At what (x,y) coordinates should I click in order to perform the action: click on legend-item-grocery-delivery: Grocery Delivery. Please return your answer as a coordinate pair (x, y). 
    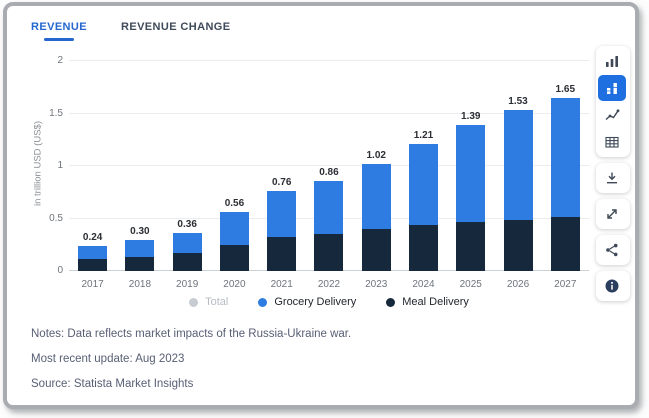
    Looking at the image, I should click on (307, 302).